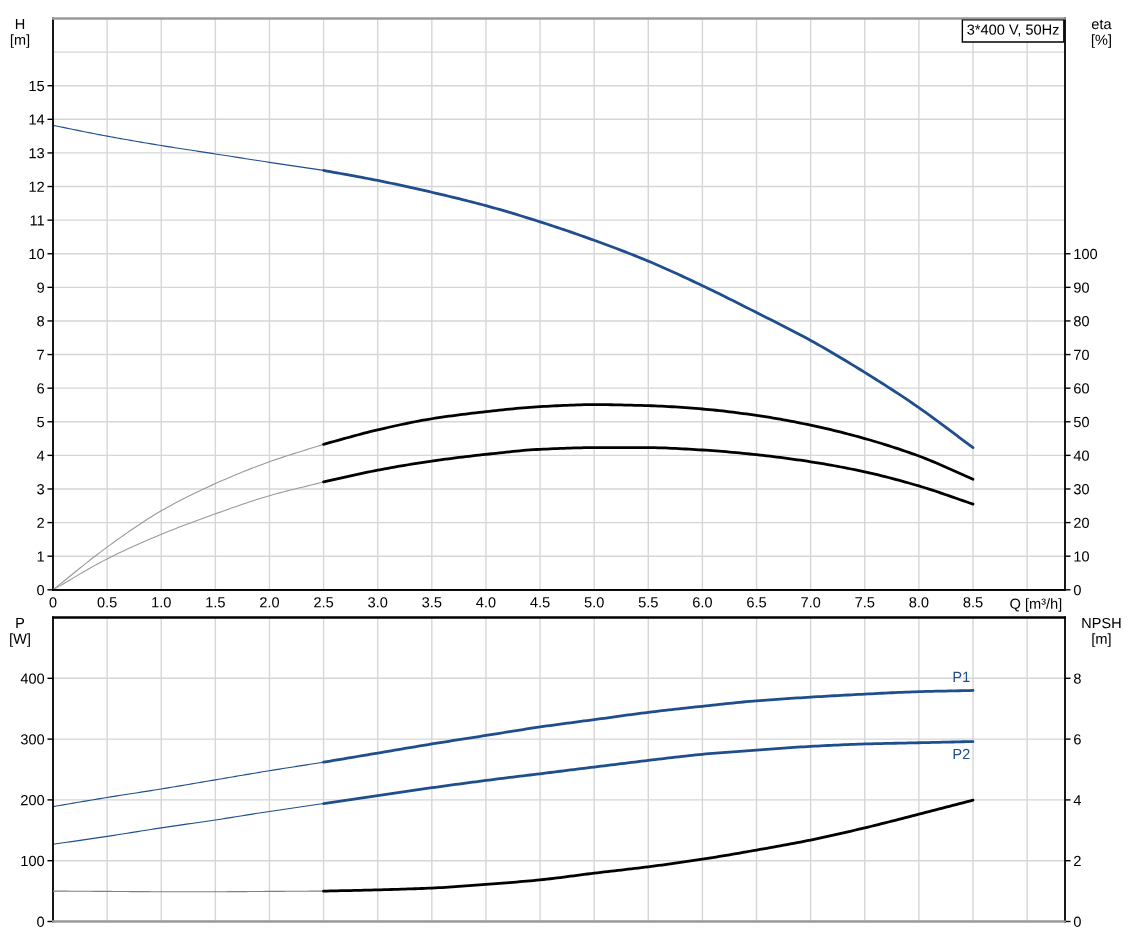 This screenshot has width=1134, height=948. I want to click on x-tick-label: 5.5, so click(648, 602).